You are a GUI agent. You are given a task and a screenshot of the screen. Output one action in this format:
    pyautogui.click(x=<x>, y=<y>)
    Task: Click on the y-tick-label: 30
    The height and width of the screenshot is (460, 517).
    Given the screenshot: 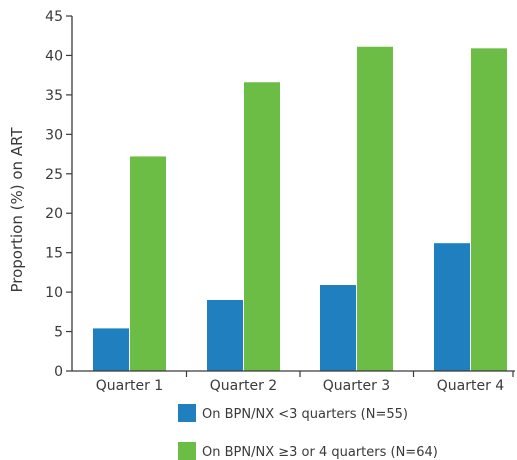 What is the action you would take?
    pyautogui.click(x=54, y=135)
    